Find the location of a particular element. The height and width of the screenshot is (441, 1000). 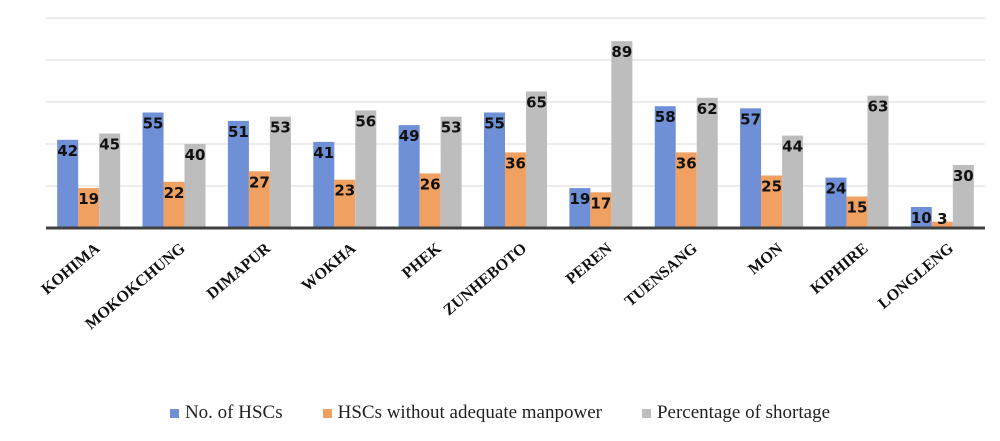

category-label: KOHIMA is located at coordinates (71, 269).